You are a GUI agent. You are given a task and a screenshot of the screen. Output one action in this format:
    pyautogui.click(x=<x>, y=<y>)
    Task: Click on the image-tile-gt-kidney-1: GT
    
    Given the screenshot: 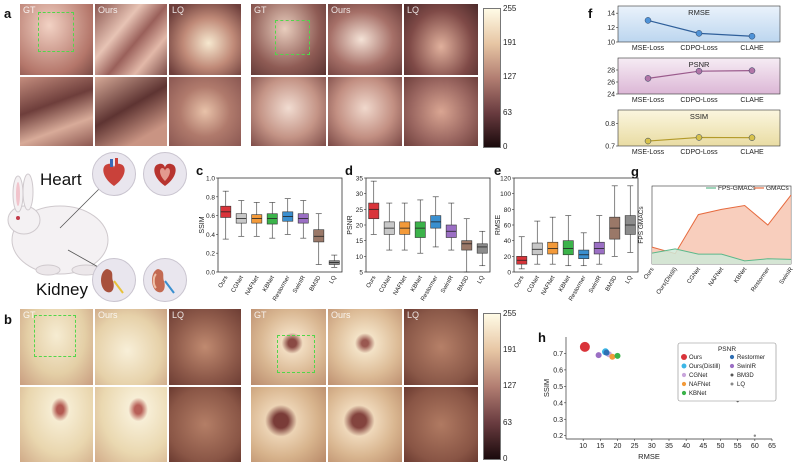 What is the action you would take?
    pyautogui.click(x=56, y=347)
    